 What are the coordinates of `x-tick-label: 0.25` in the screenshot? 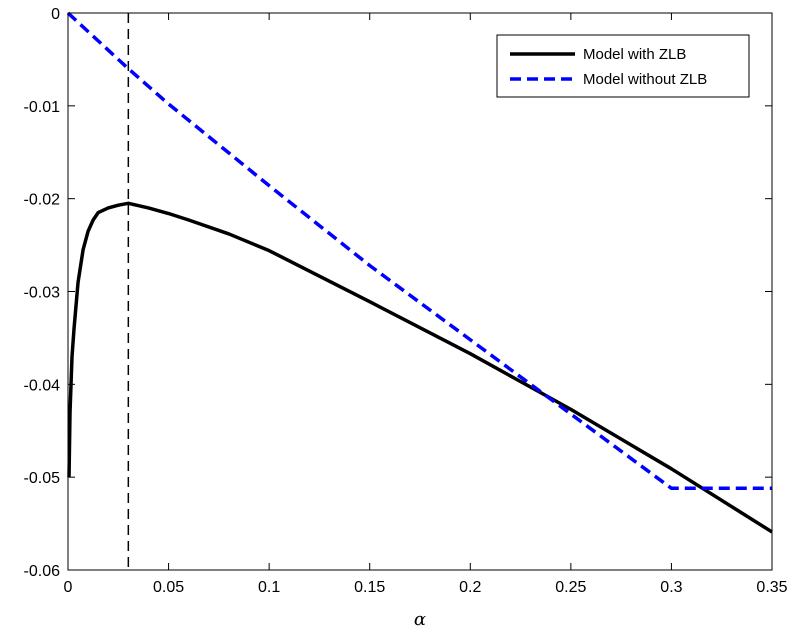 It's located at (570, 587).